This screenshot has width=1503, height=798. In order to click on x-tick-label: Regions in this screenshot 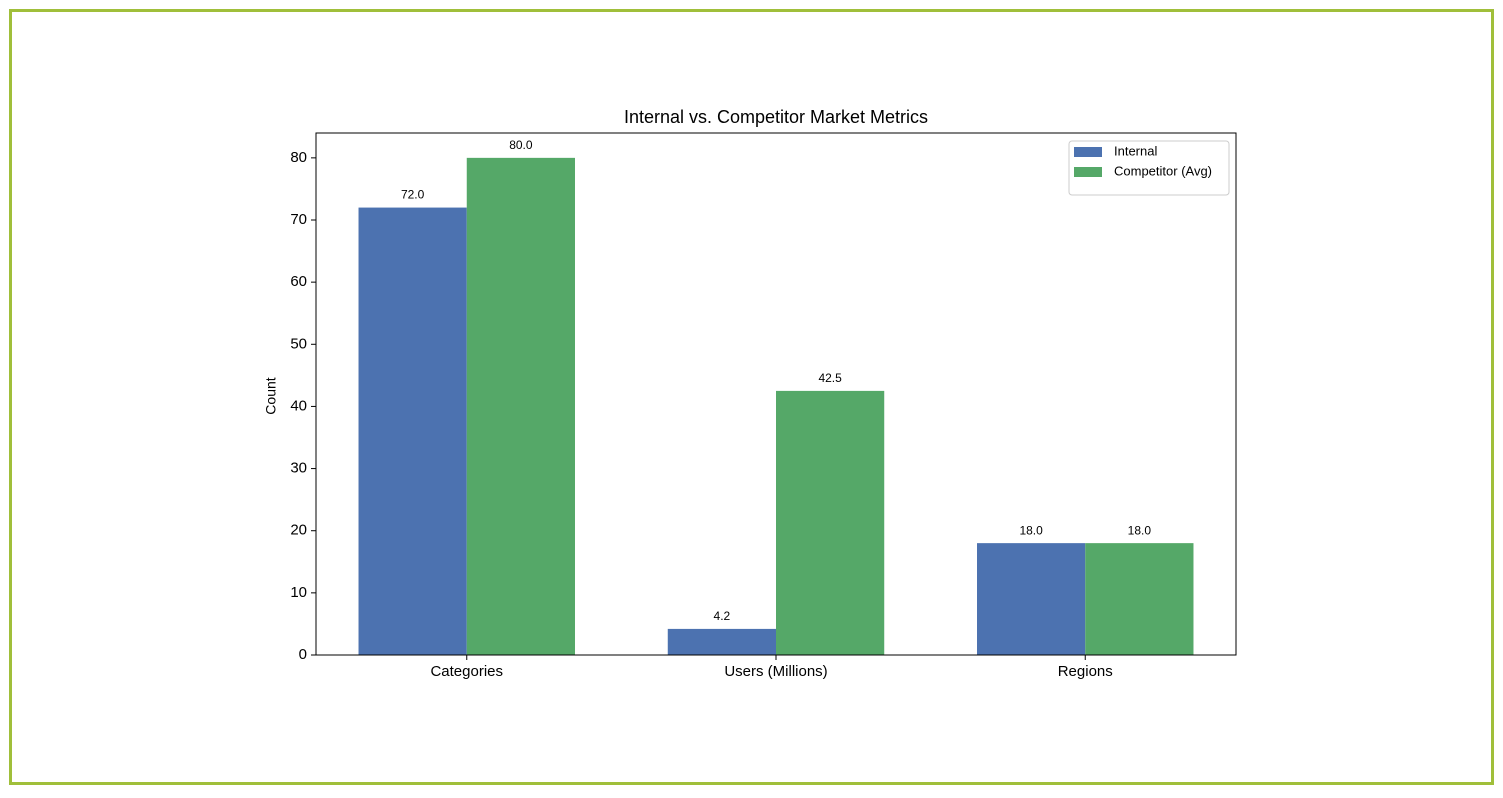, I will do `click(1085, 671)`.